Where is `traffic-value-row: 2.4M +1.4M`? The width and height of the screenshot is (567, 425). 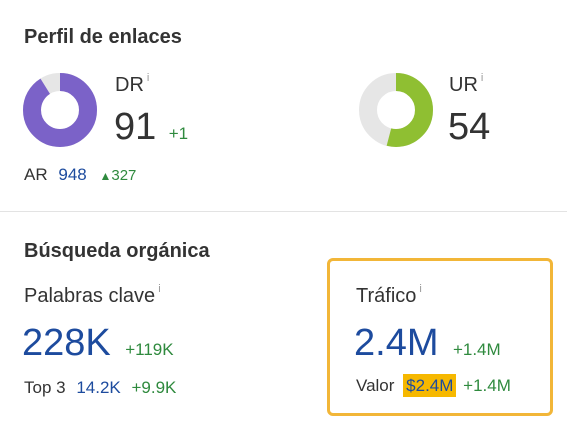 traffic-value-row: 2.4M +1.4M is located at coordinates (427, 343).